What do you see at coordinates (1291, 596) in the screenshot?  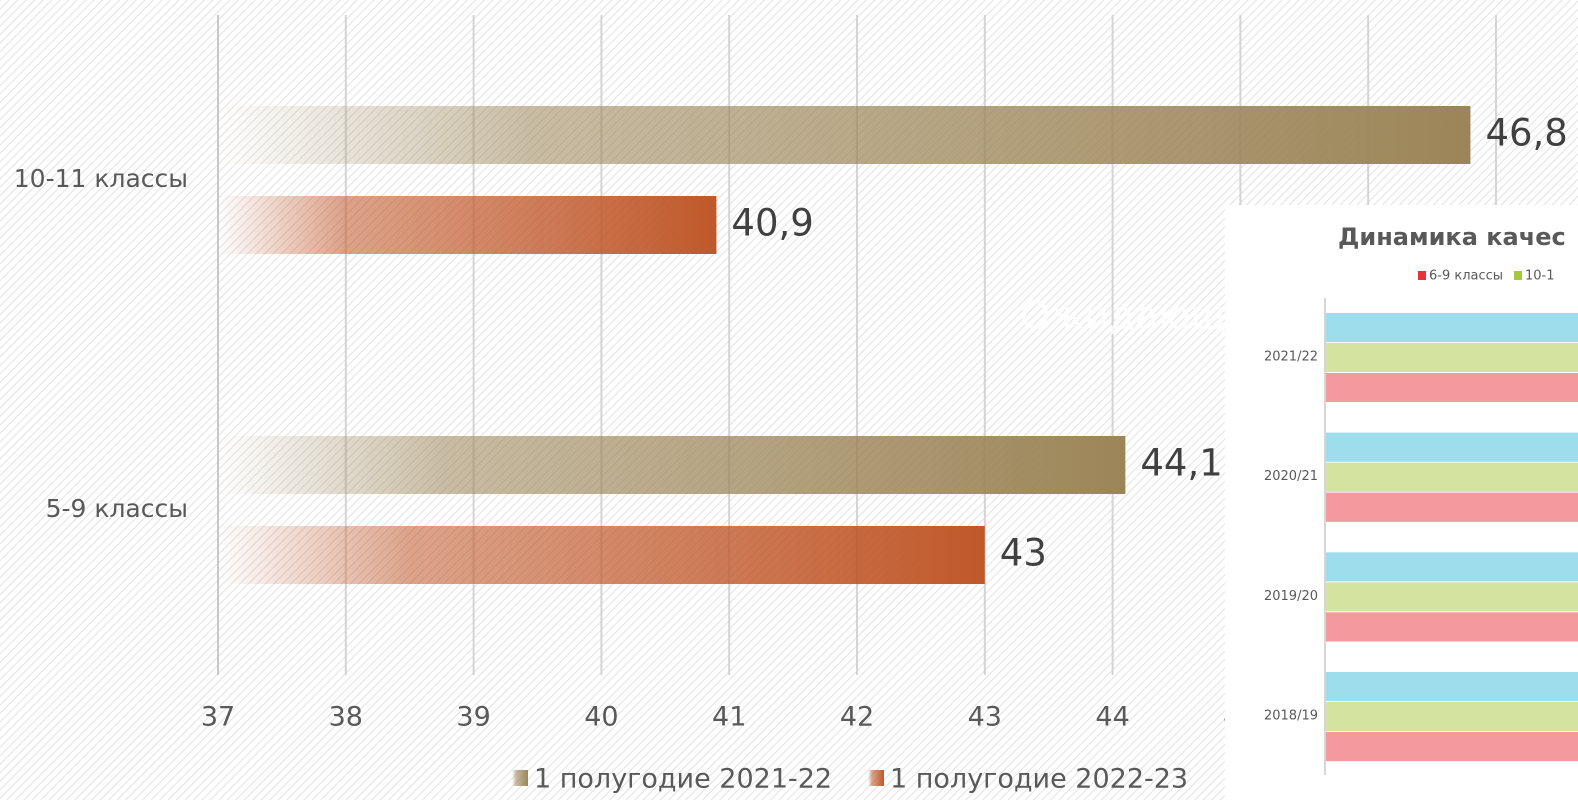 I see `overlay-category: 2019/20` at bounding box center [1291, 596].